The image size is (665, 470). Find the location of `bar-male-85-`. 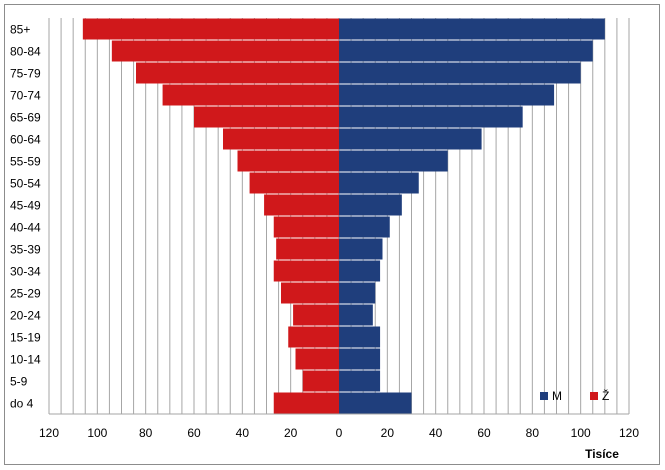

bar-male-85- is located at coordinates (472, 29).